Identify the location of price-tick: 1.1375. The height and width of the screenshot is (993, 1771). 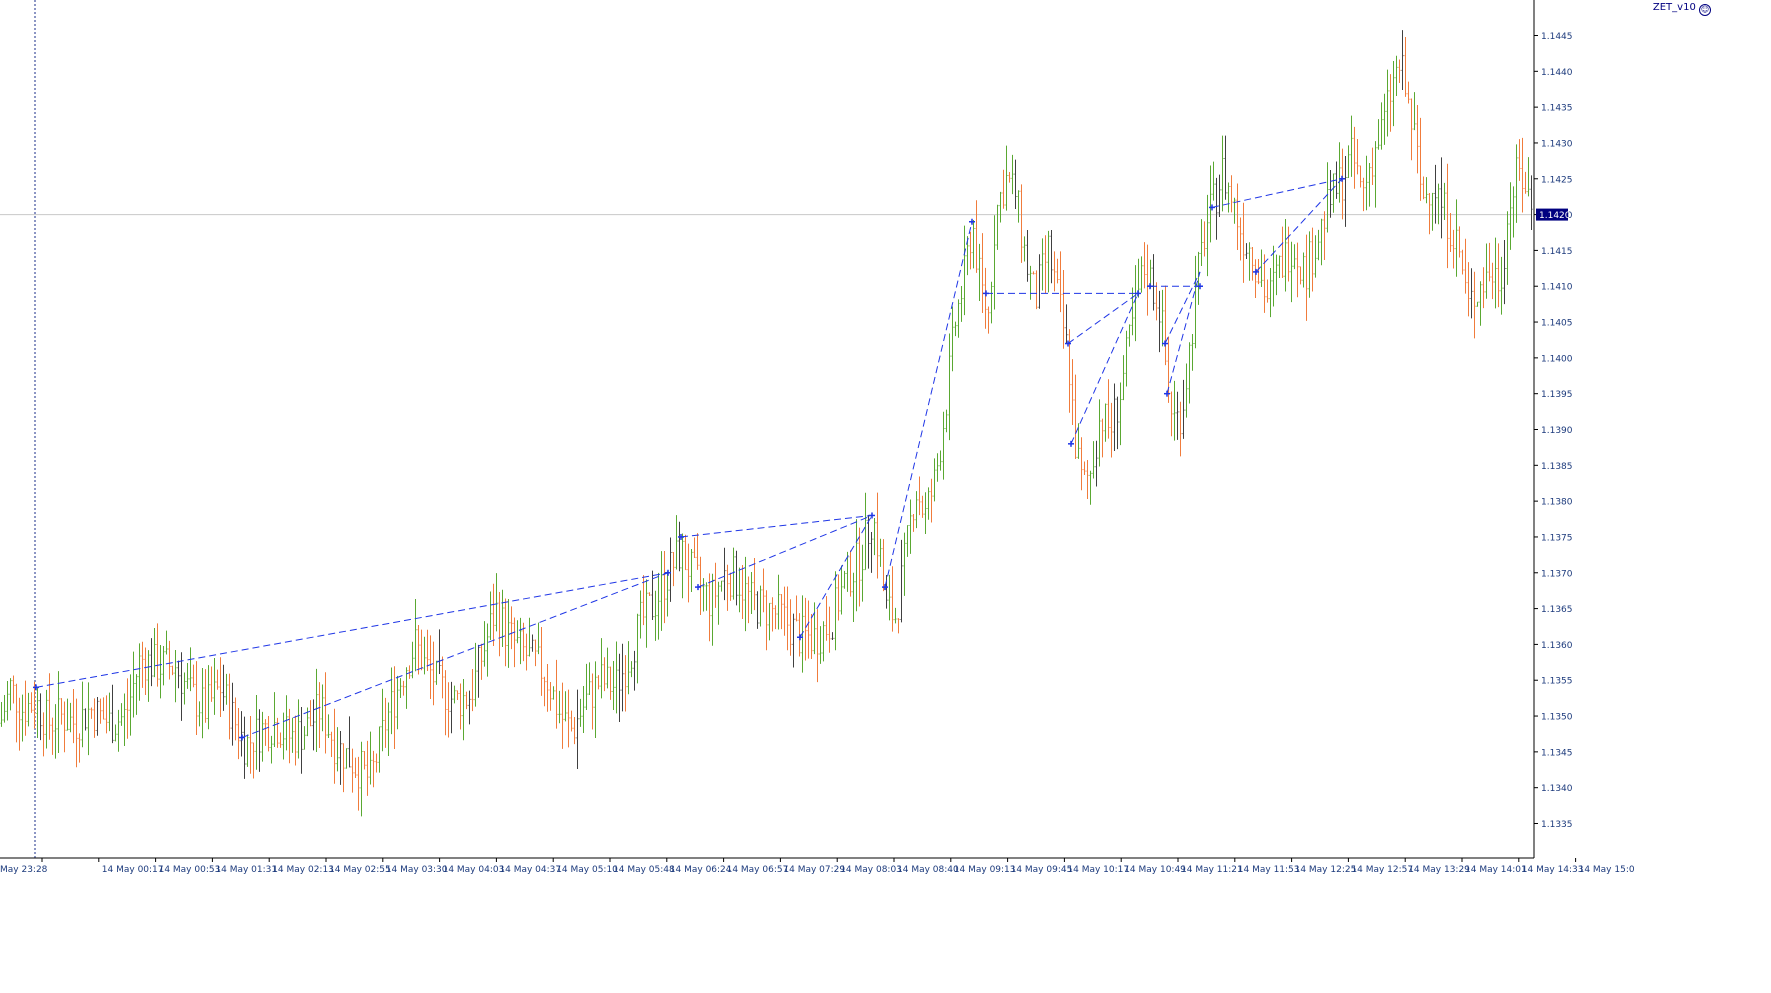
(1553, 538).